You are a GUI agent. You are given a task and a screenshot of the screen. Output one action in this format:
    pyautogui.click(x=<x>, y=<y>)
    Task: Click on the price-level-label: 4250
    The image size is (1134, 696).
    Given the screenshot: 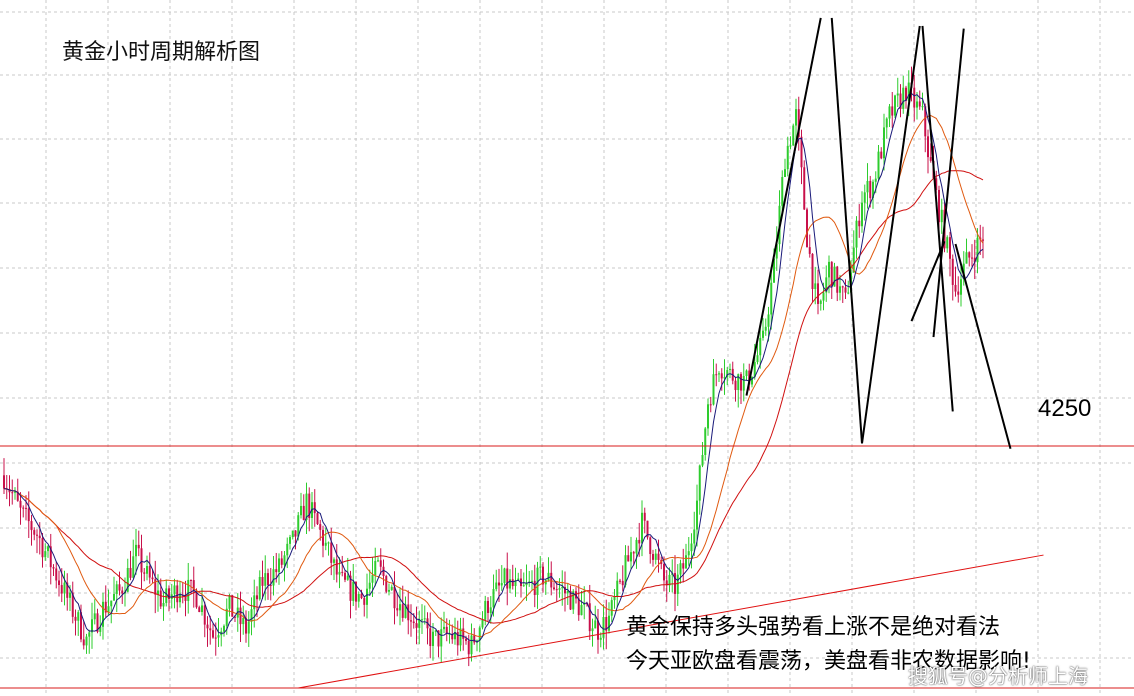 What is the action you would take?
    pyautogui.click(x=1065, y=408)
    